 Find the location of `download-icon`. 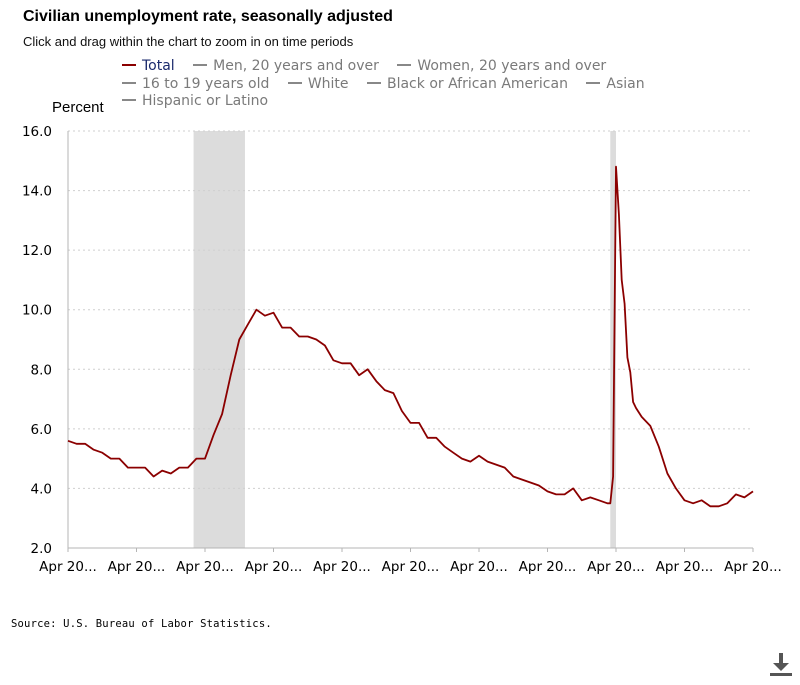

download-icon is located at coordinates (781, 664).